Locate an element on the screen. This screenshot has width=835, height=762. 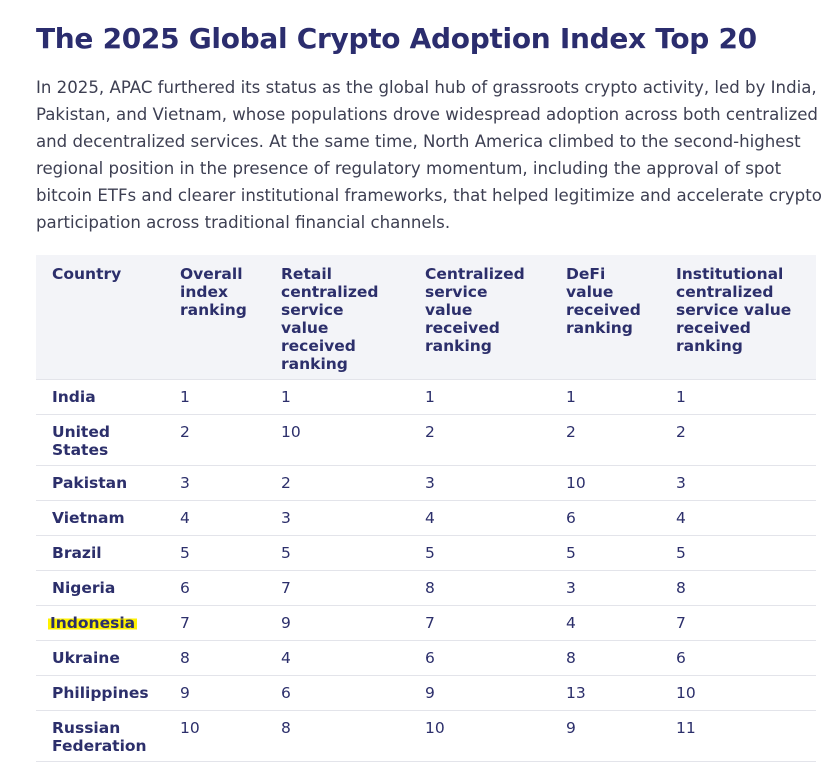
table-row: India 1 1 1 1 1 is located at coordinates (426, 397).